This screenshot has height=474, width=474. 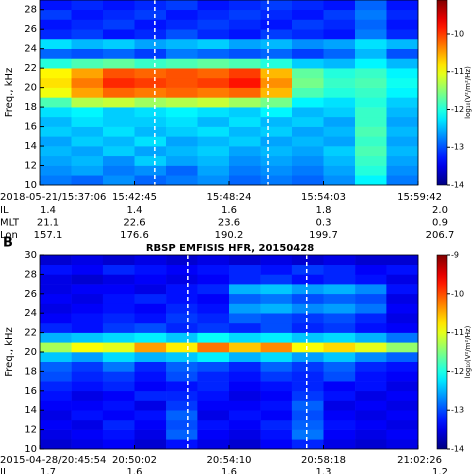 I want to click on y-tick-label: 22, so click(x=30, y=333).